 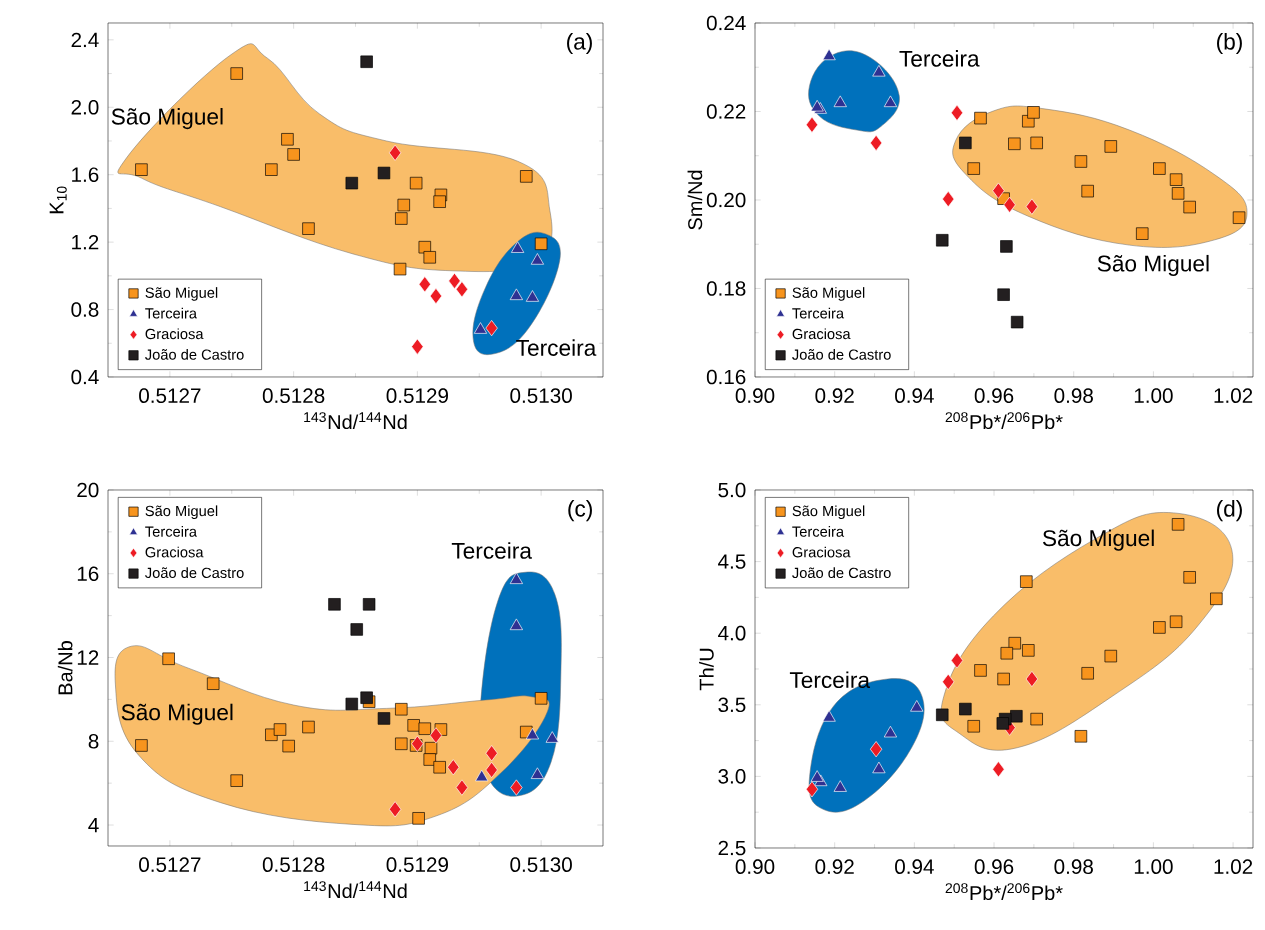 What do you see at coordinates (85, 40) in the screenshot?
I see `y-tick-label: 2.4` at bounding box center [85, 40].